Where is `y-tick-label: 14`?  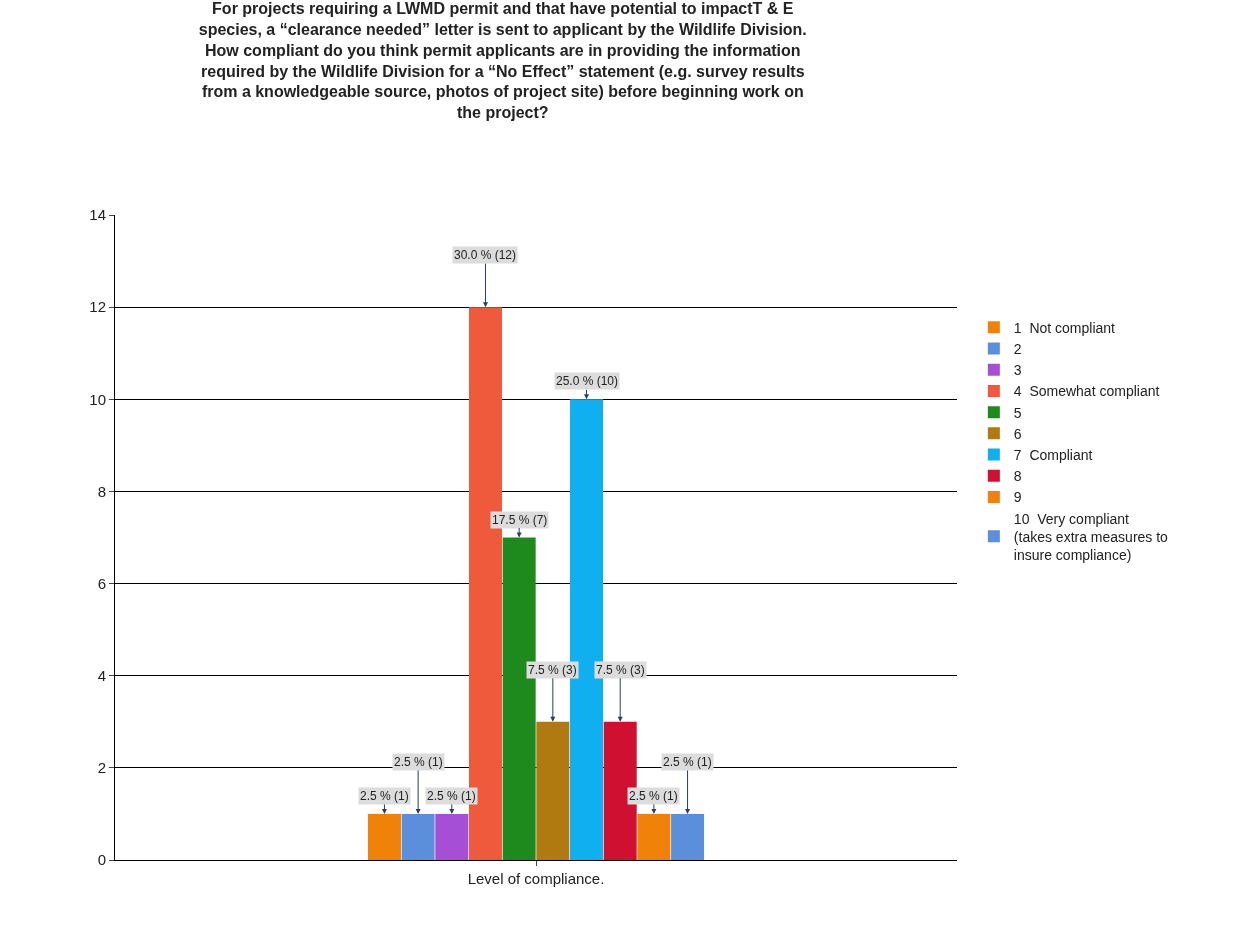 y-tick-label: 14 is located at coordinates (97, 215).